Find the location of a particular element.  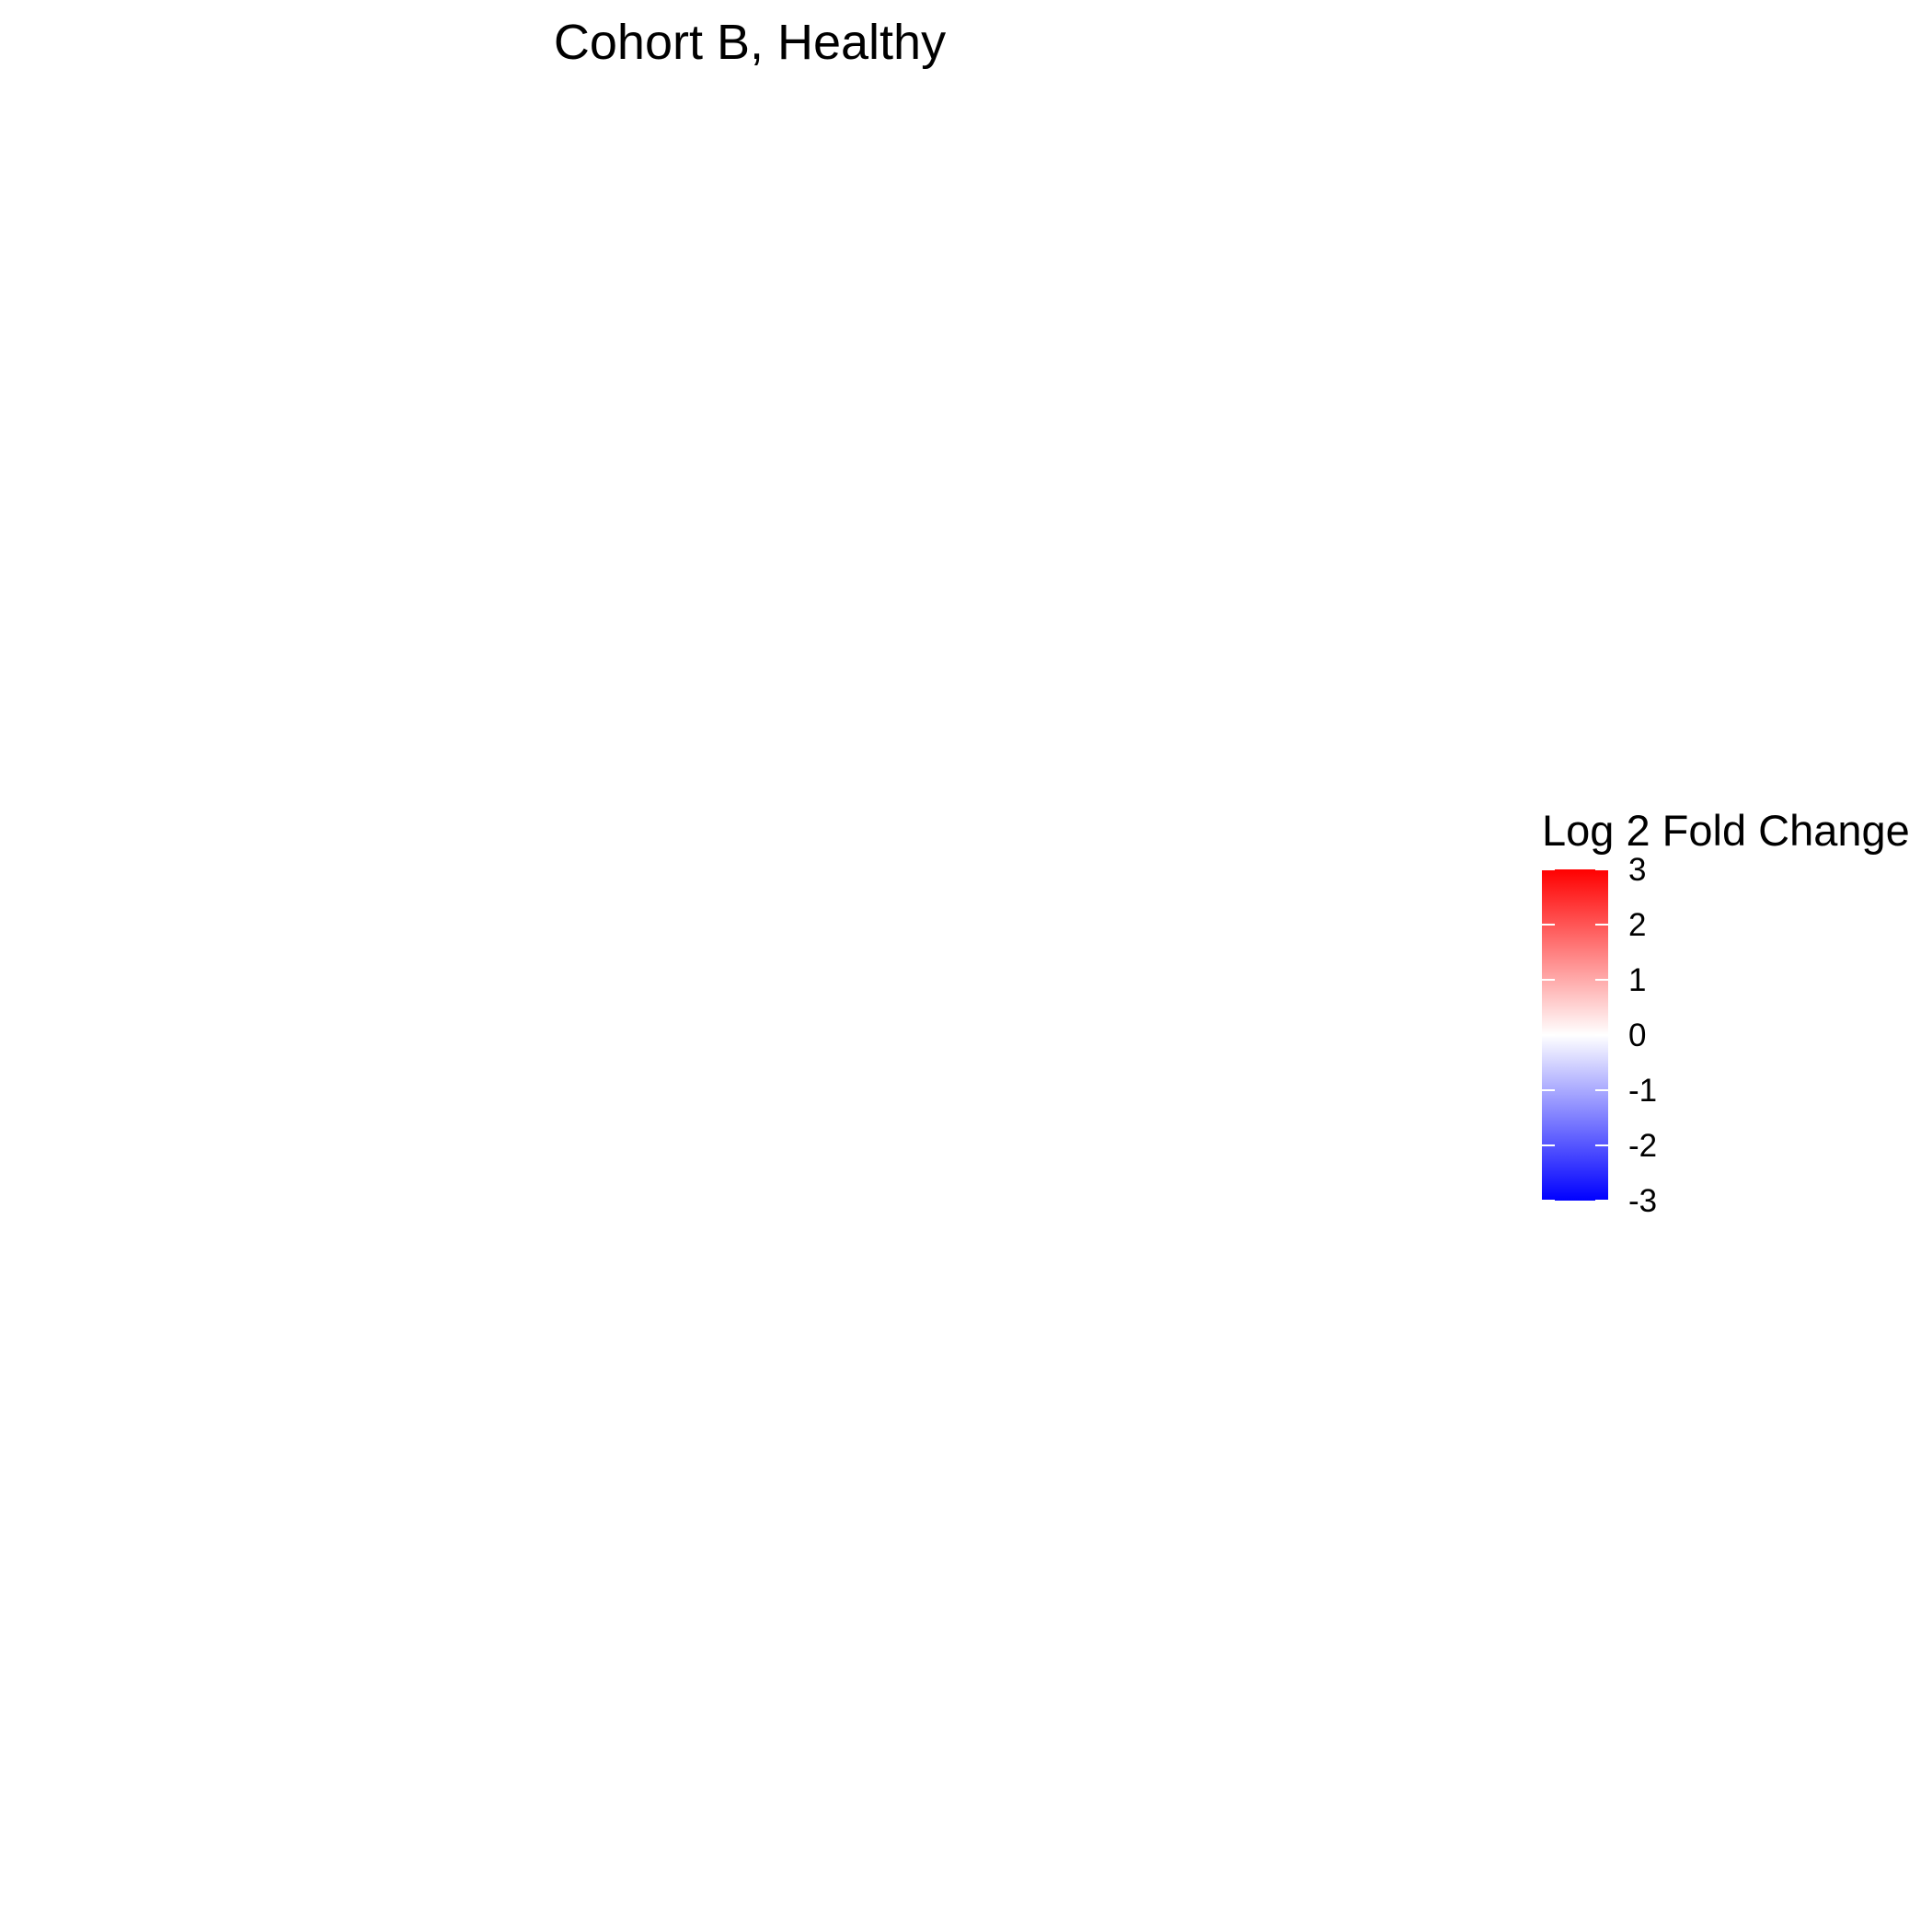

legend-tick-label: -3 is located at coordinates (1642, 1201).